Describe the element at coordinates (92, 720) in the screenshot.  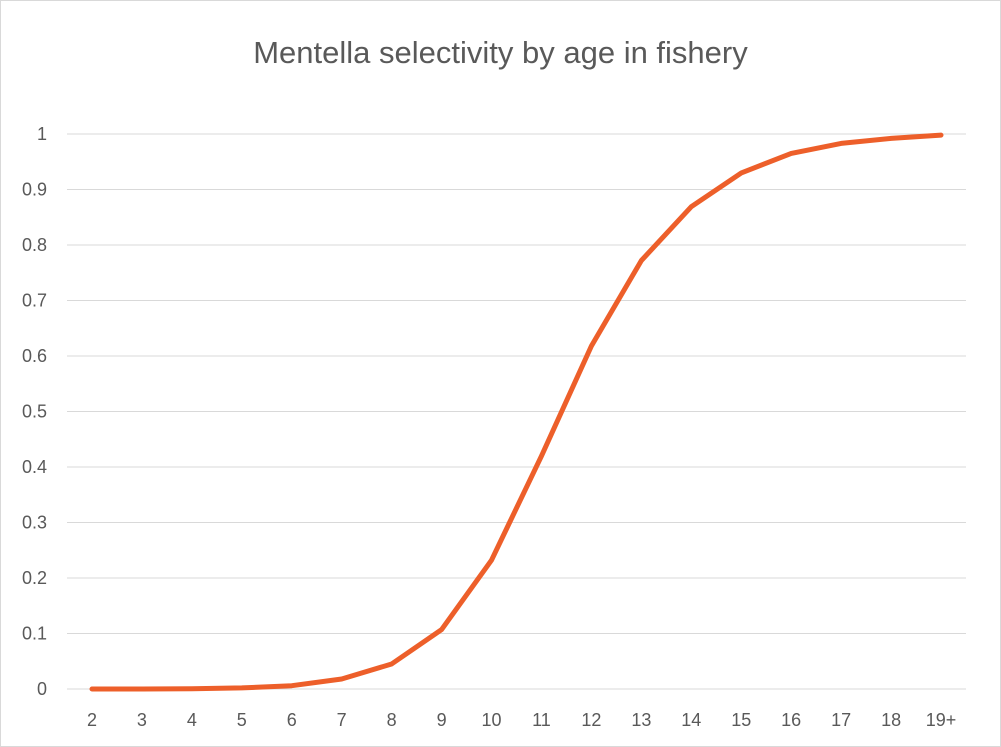
I see `x-tick-label: 2` at that location.